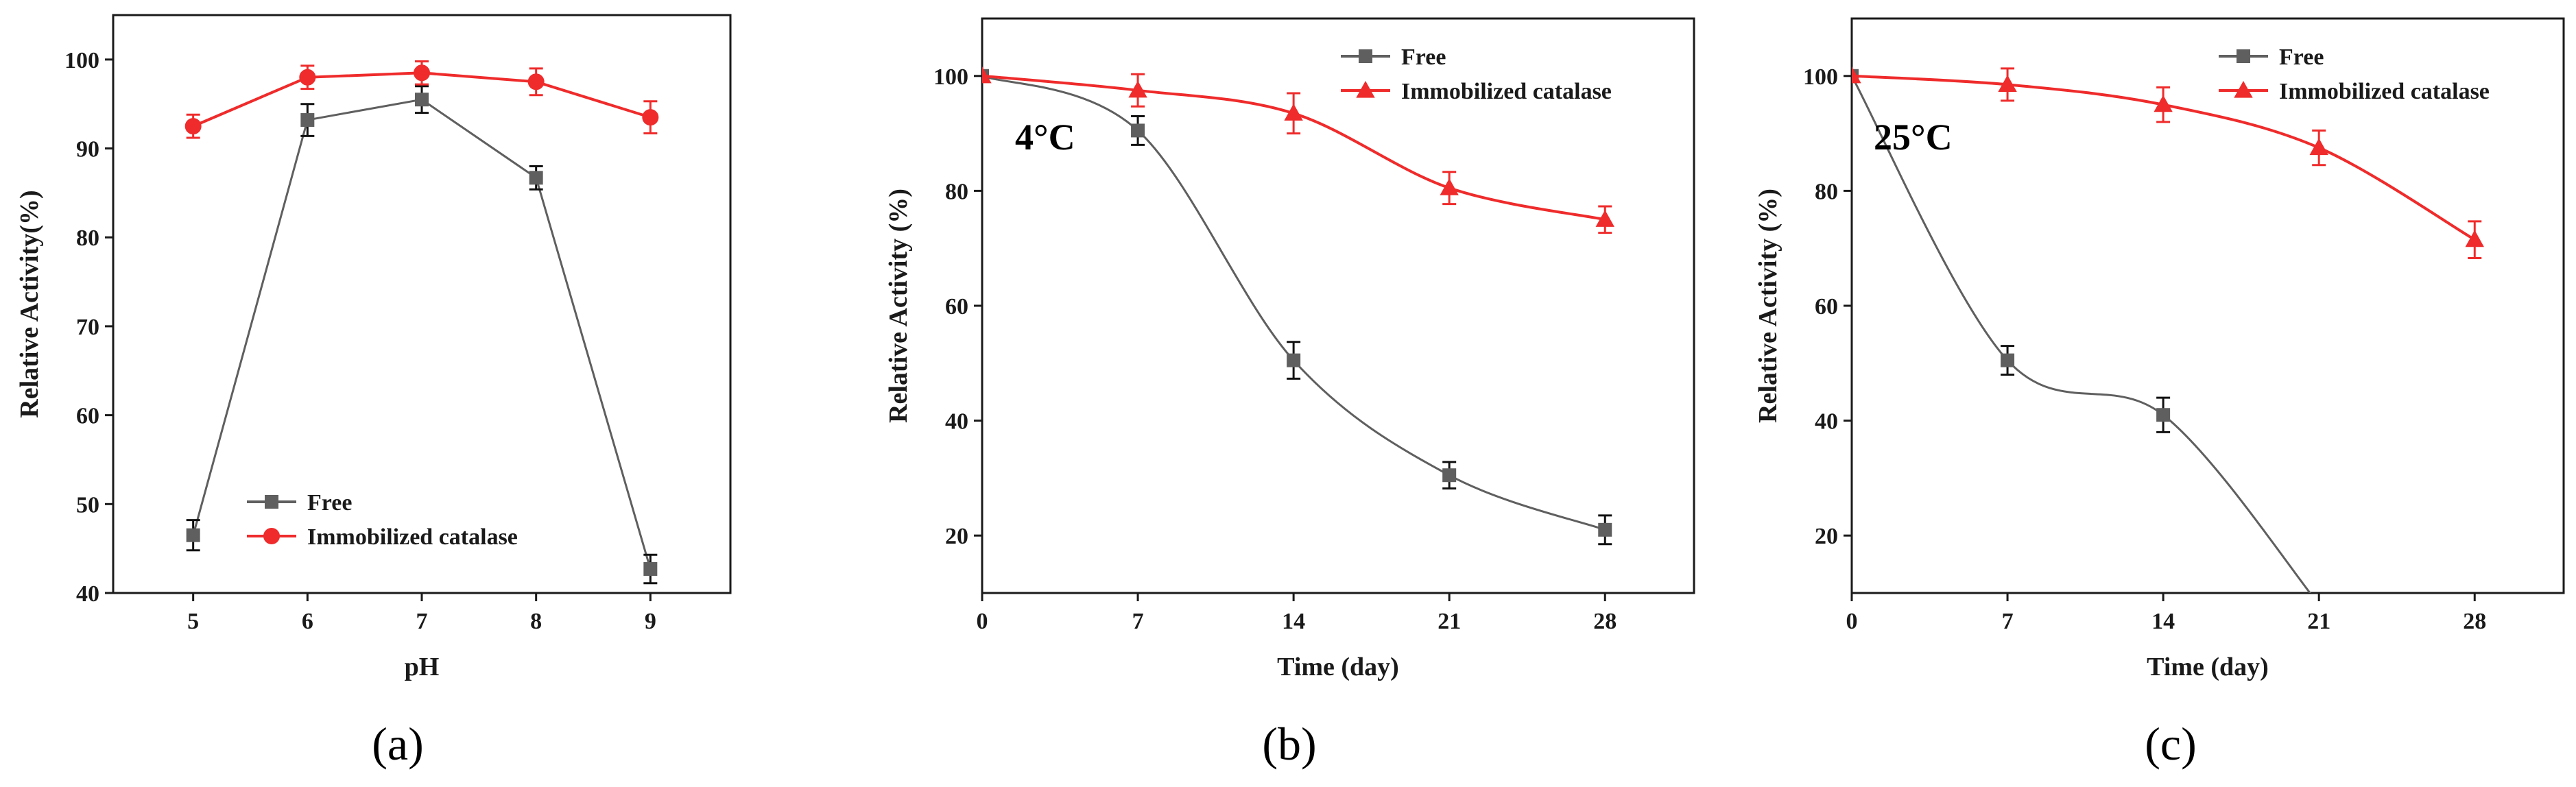 This screenshot has width=2576, height=787. What do you see at coordinates (193, 621) in the screenshot?
I see `x-tick-label-5: 5` at bounding box center [193, 621].